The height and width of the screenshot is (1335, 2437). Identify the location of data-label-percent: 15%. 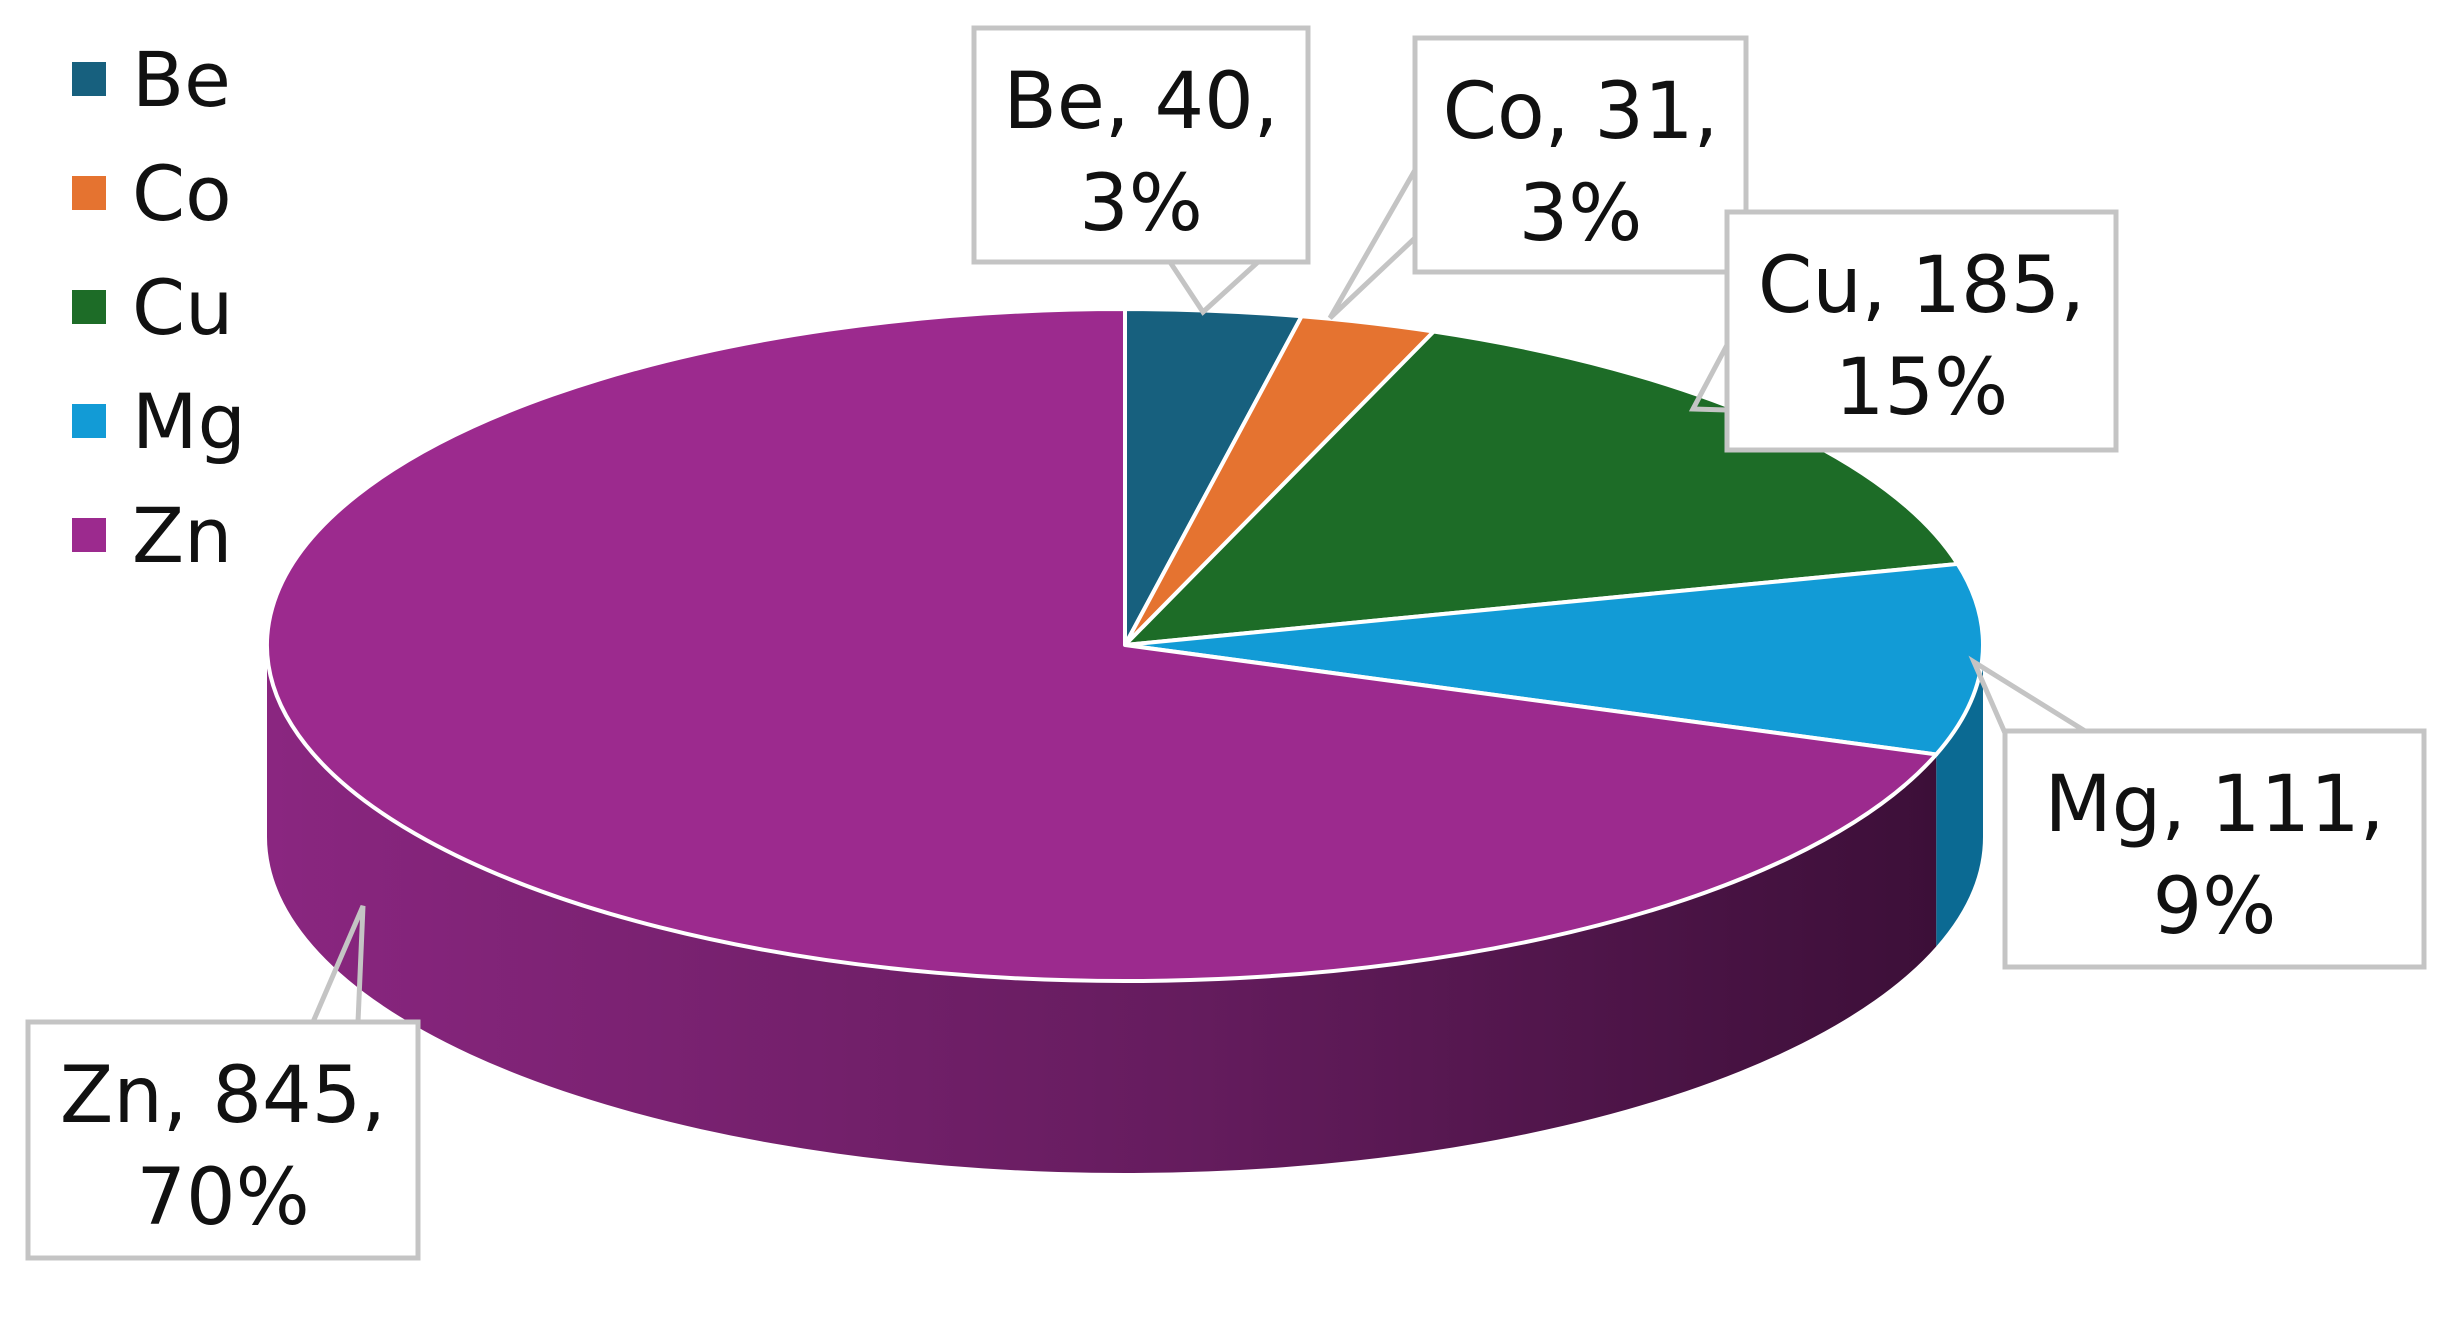
(1921, 388).